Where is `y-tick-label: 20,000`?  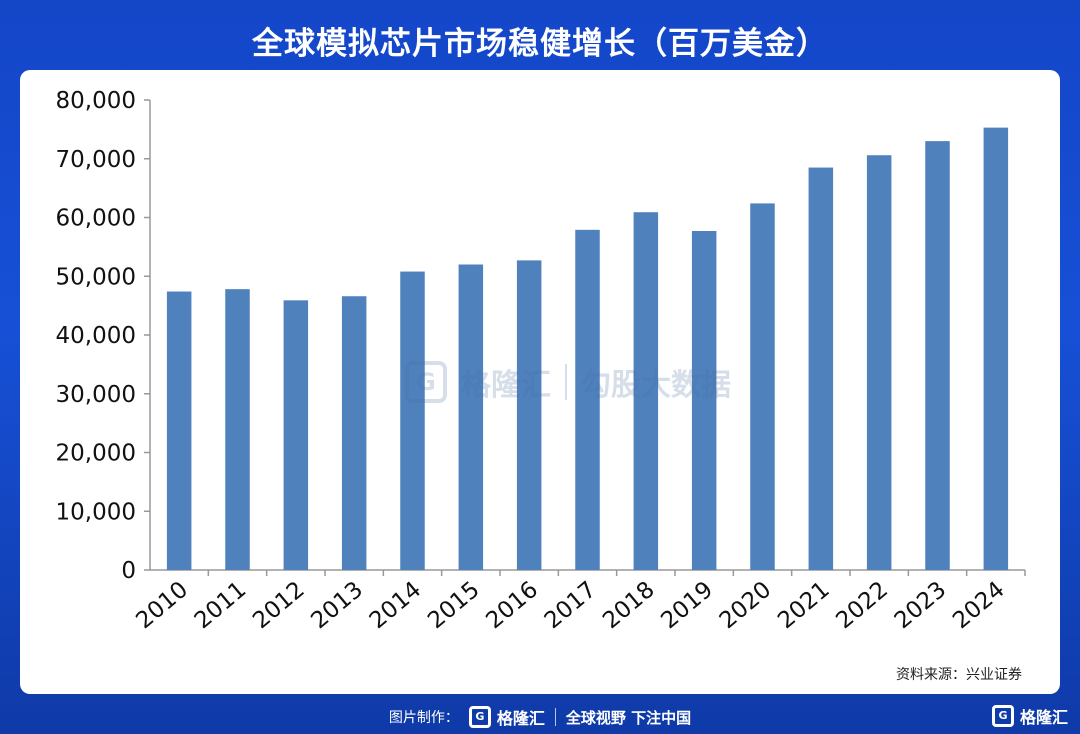
y-tick-label: 20,000 is located at coordinates (96, 454).